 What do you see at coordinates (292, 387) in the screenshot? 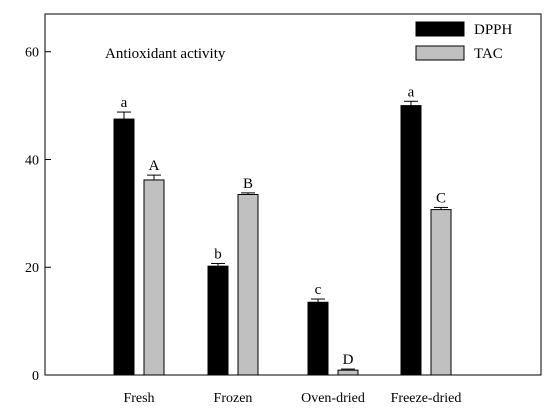
I see `x-axis: Fresh Frozen Oven-dried Freeze-dried` at bounding box center [292, 387].